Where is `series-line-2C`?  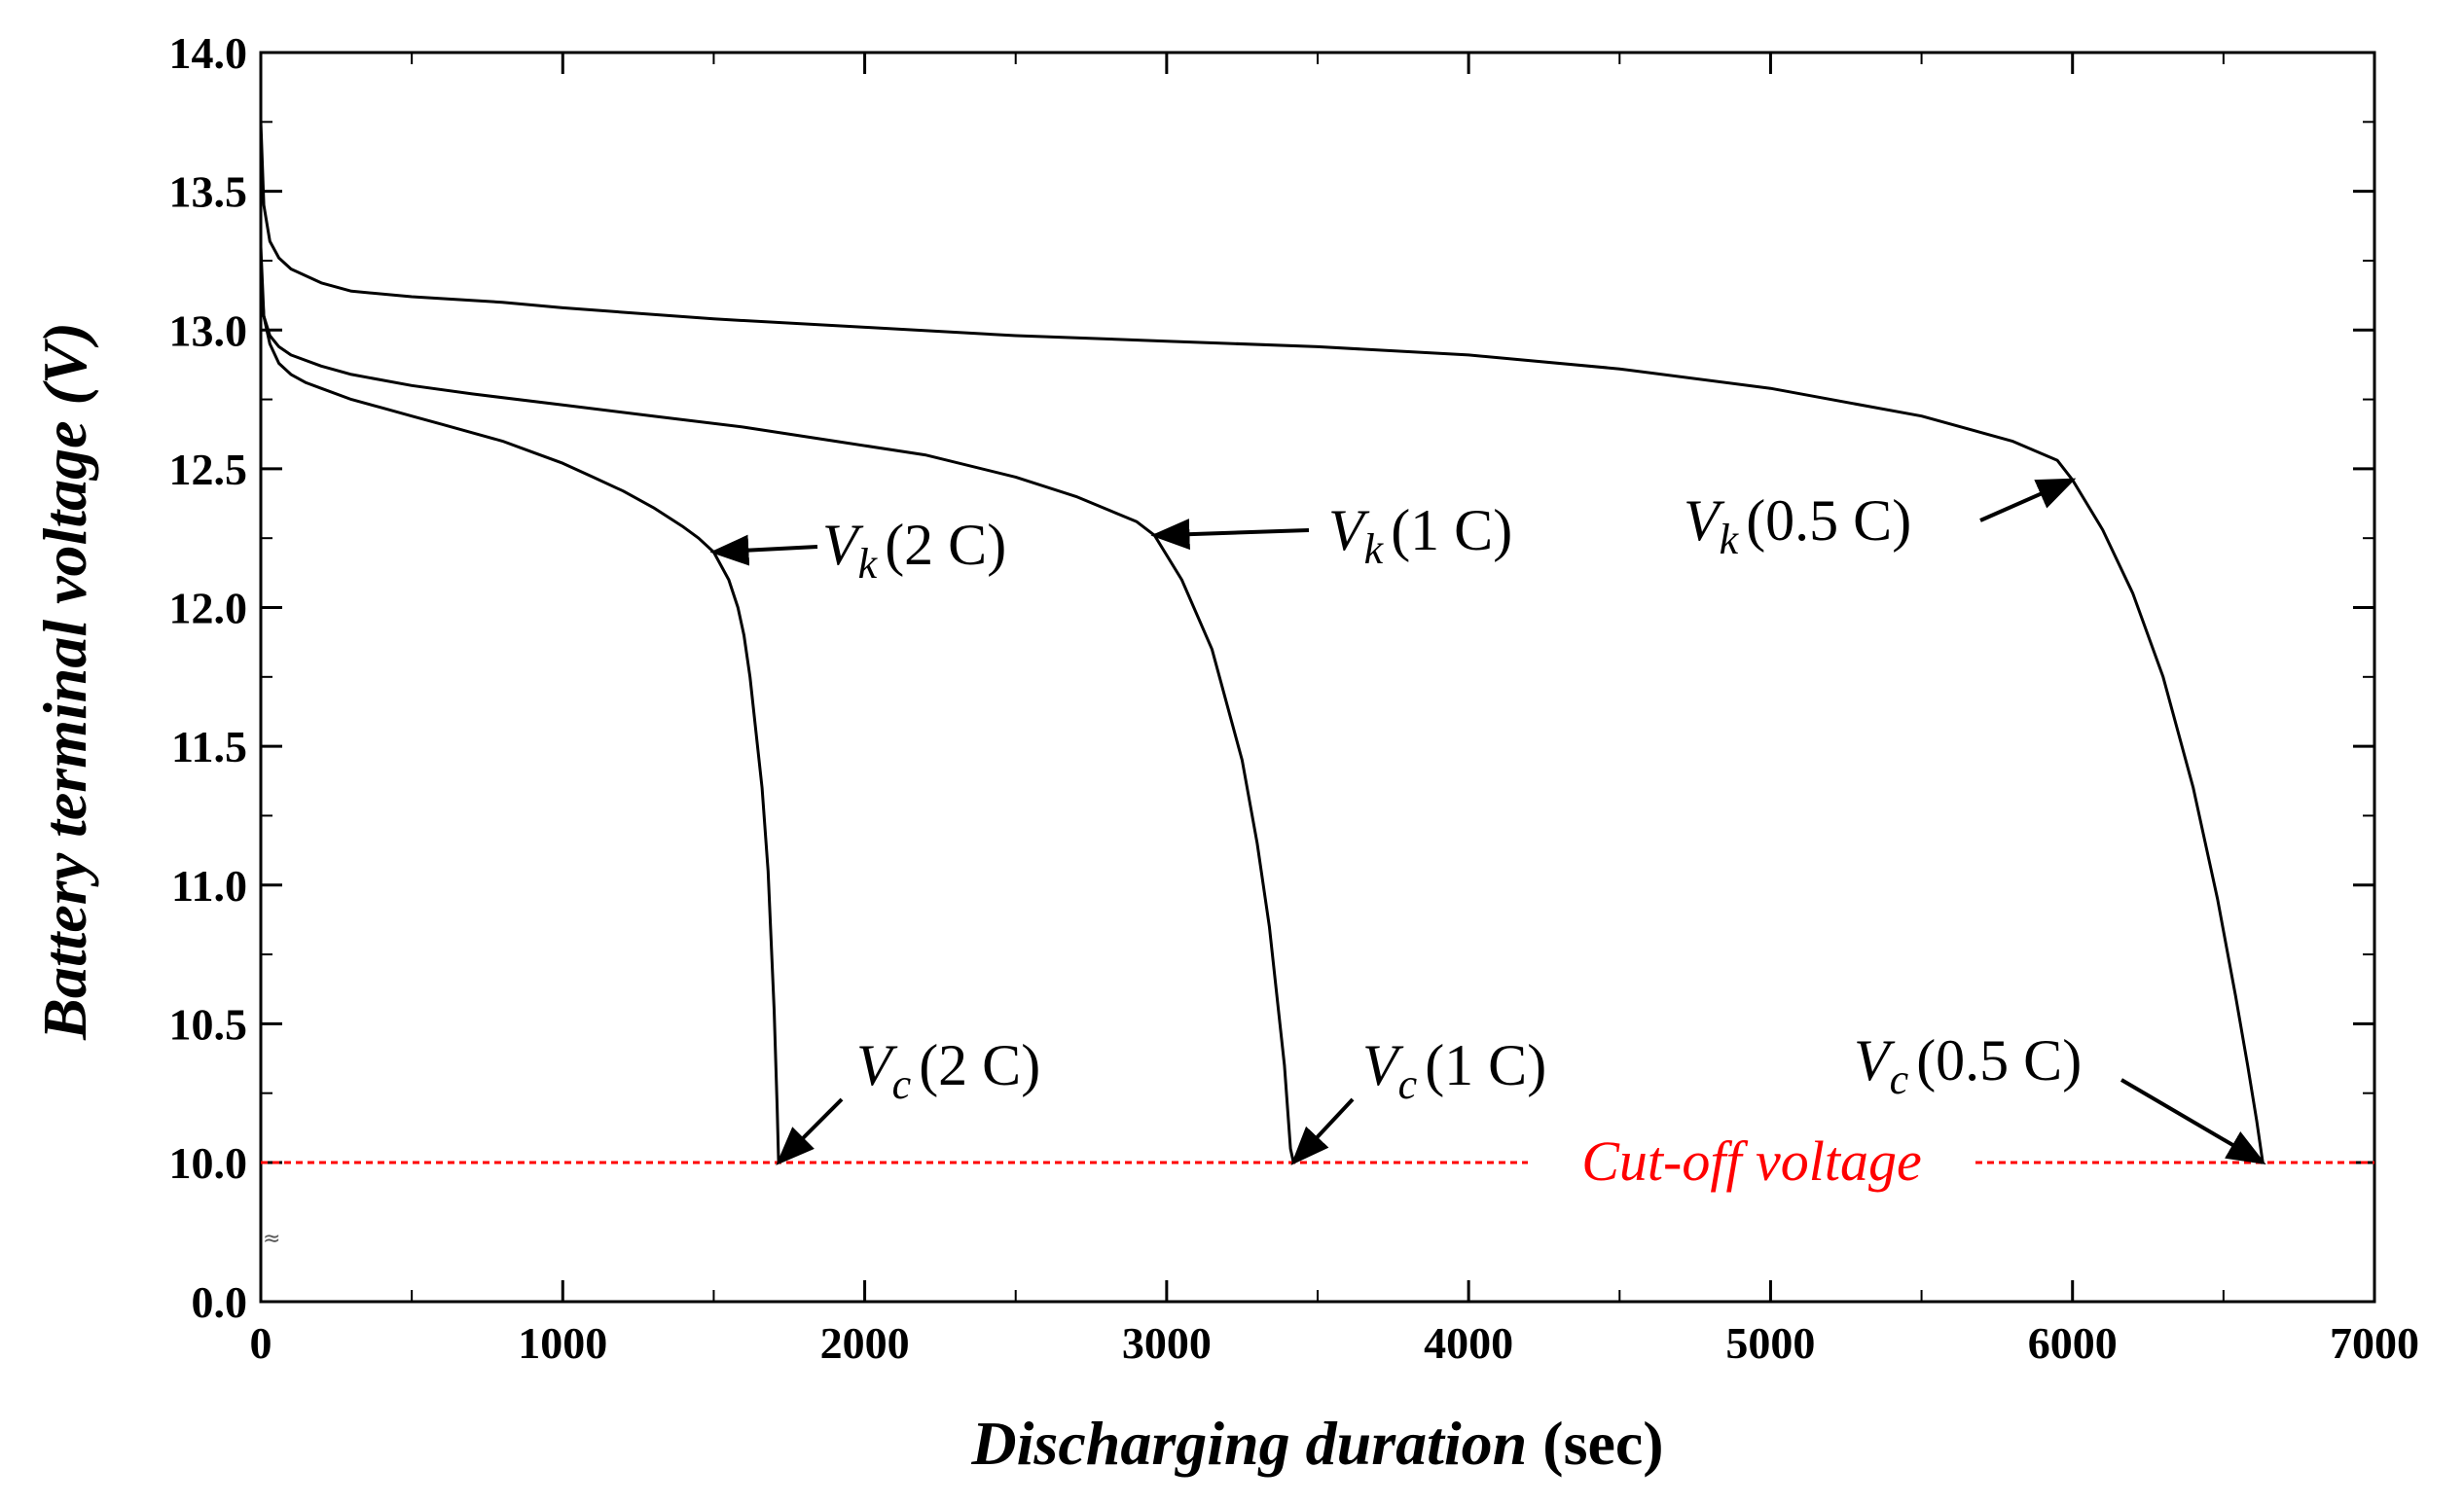
series-line-2C is located at coordinates (519, 705).